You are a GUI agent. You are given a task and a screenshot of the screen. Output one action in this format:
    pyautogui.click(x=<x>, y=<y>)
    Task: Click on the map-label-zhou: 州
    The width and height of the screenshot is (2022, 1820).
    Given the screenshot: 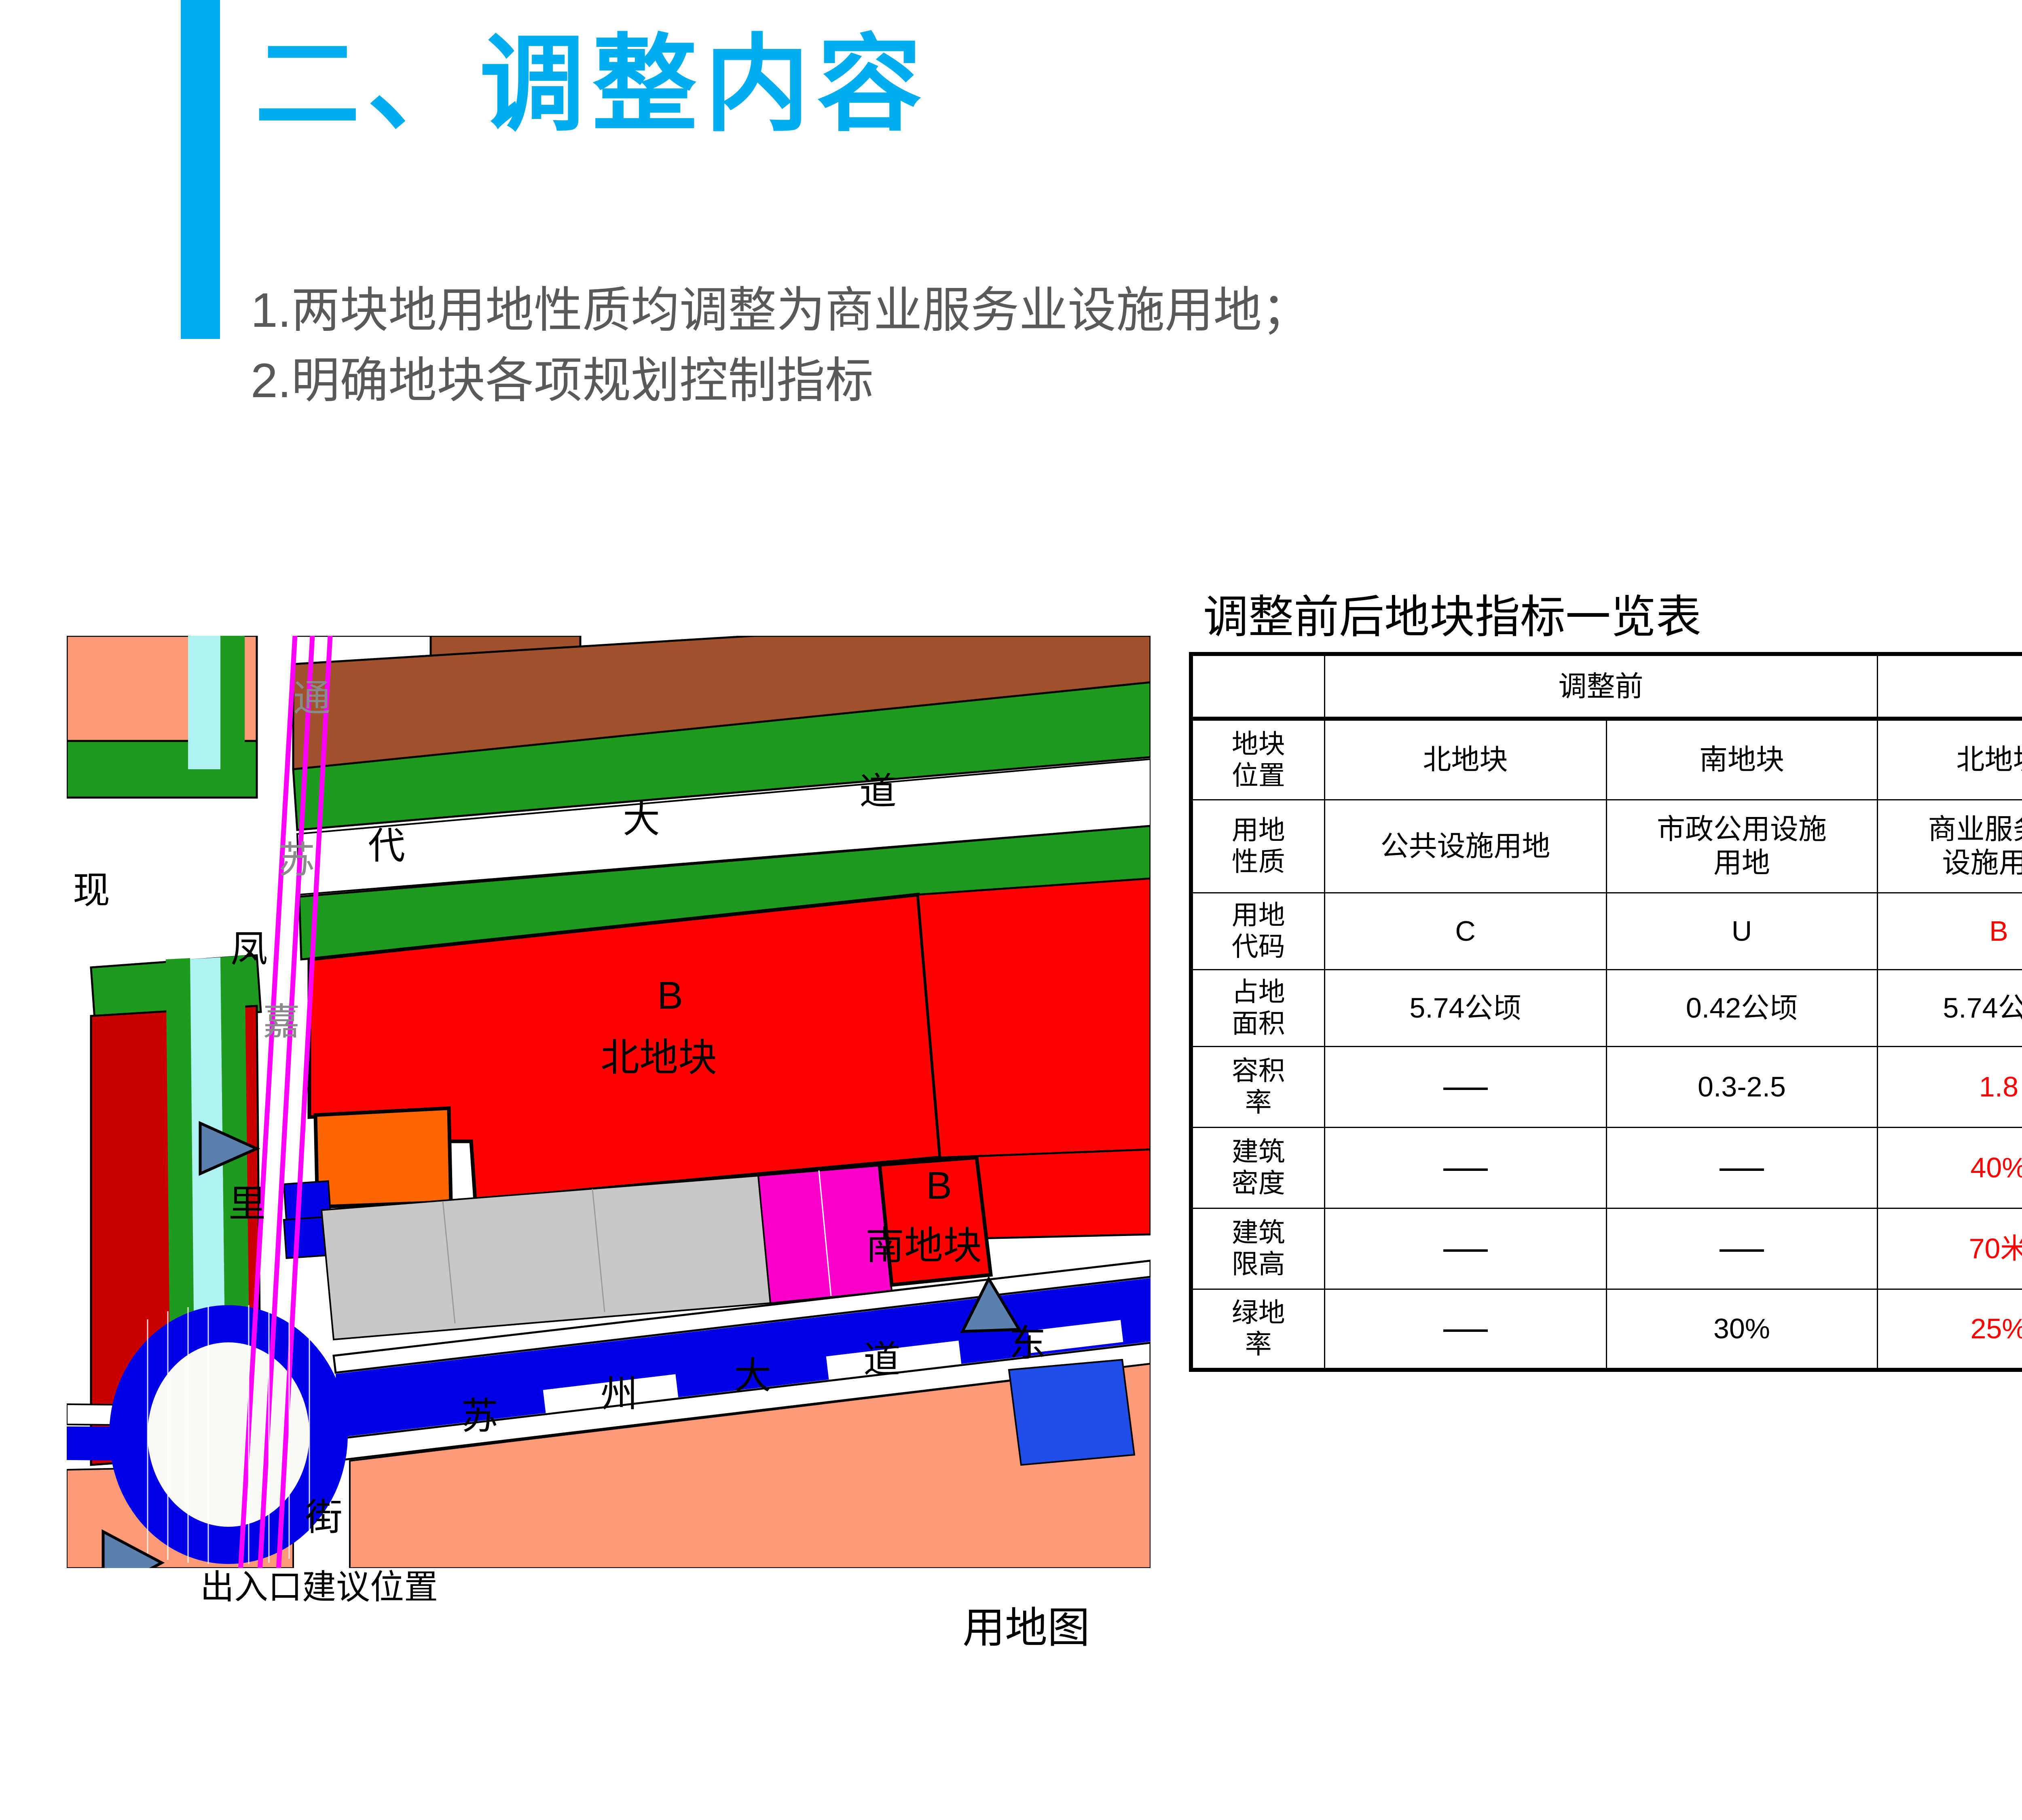 What is the action you would take?
    pyautogui.click(x=619, y=1394)
    